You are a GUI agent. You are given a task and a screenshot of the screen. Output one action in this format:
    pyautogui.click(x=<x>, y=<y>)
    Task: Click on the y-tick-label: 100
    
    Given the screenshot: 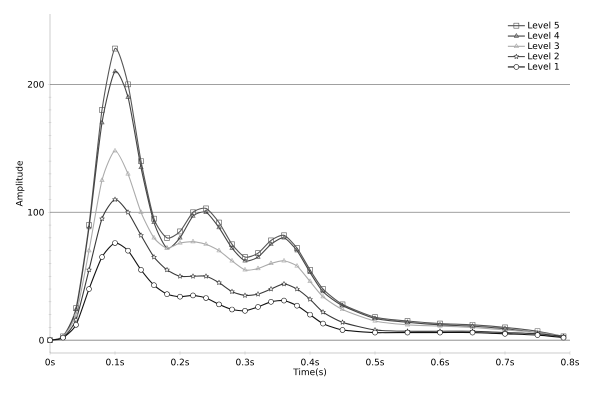 What is the action you would take?
    pyautogui.click(x=36, y=212)
    